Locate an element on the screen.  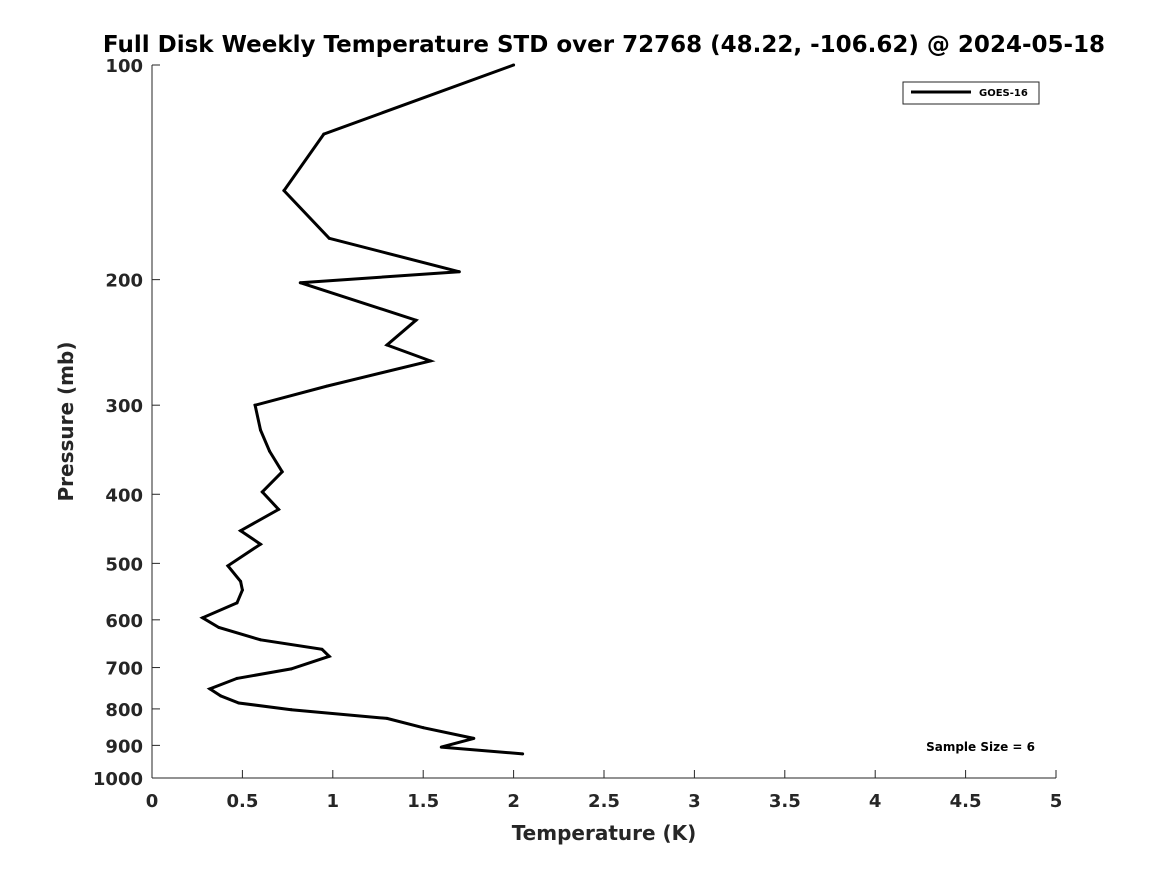
x-tick-label: 5 is located at coordinates (1056, 801).